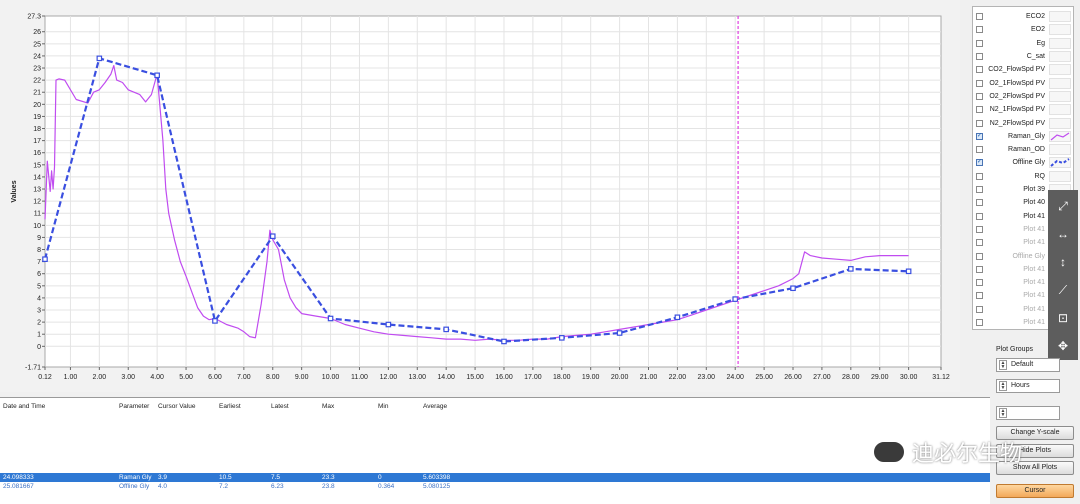 Image resolution: width=1080 pixels, height=504 pixels. I want to click on watermark: 迪必尔生物, so click(947, 452).